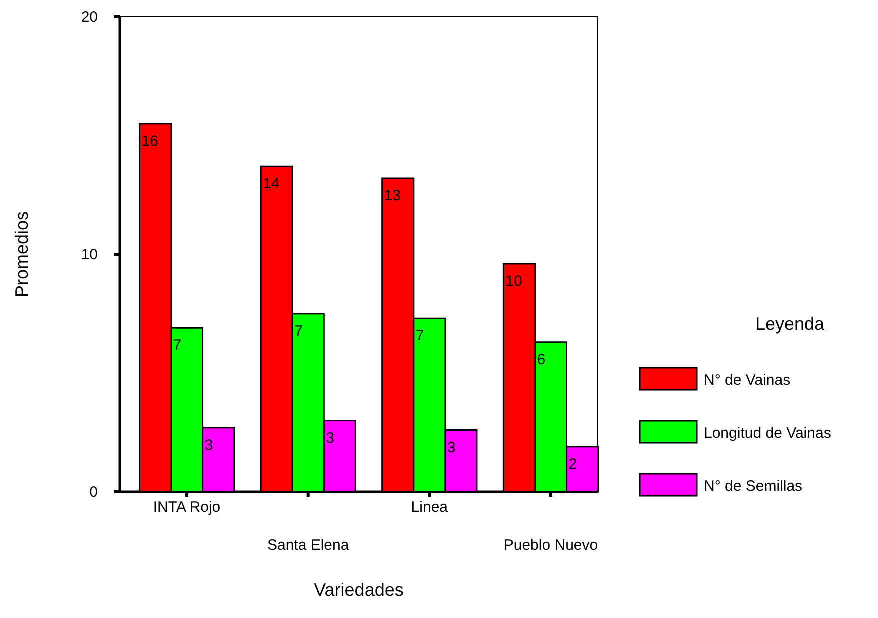 The image size is (878, 618). I want to click on x-tick-label: Pueblo Nuevo, so click(551, 545).